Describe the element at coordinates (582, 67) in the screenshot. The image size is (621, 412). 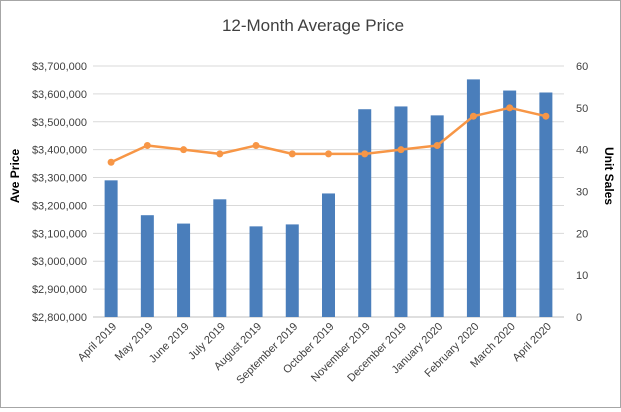
I see `y2-tick-label: 60` at that location.